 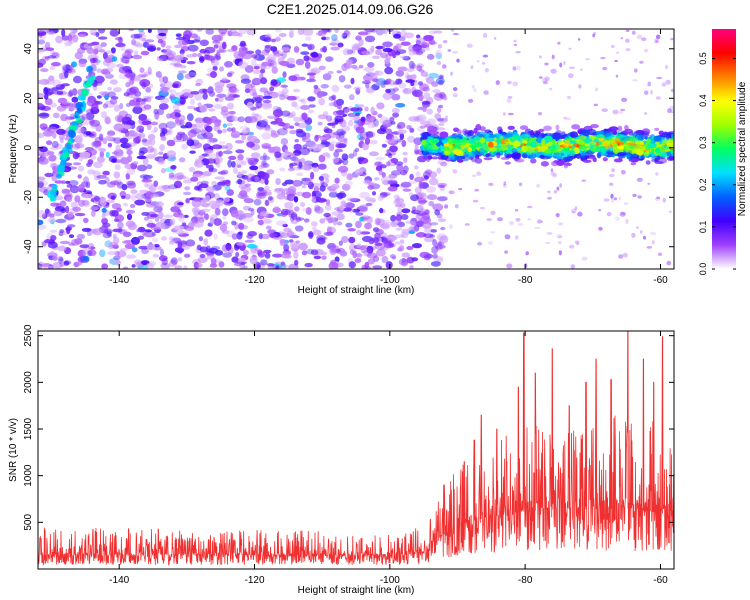 I want to click on snr-xlabel: Height of straight line (km), so click(x=356, y=590).